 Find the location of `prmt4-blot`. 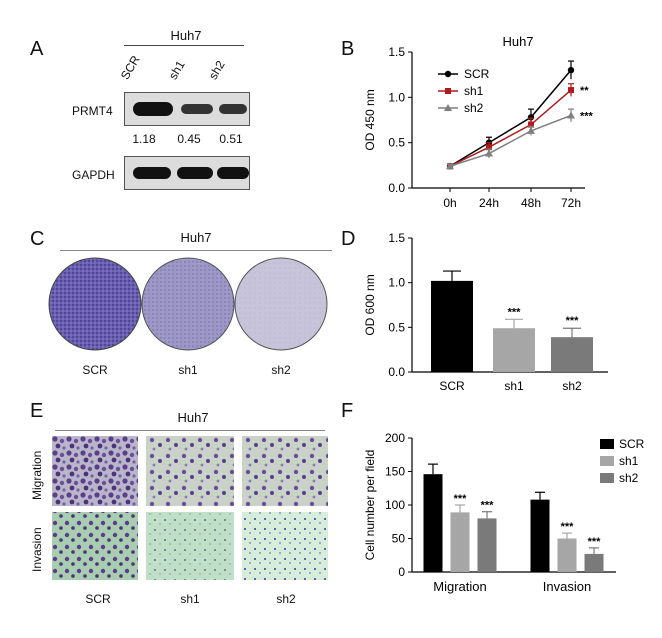

prmt4-blot is located at coordinates (187, 109).